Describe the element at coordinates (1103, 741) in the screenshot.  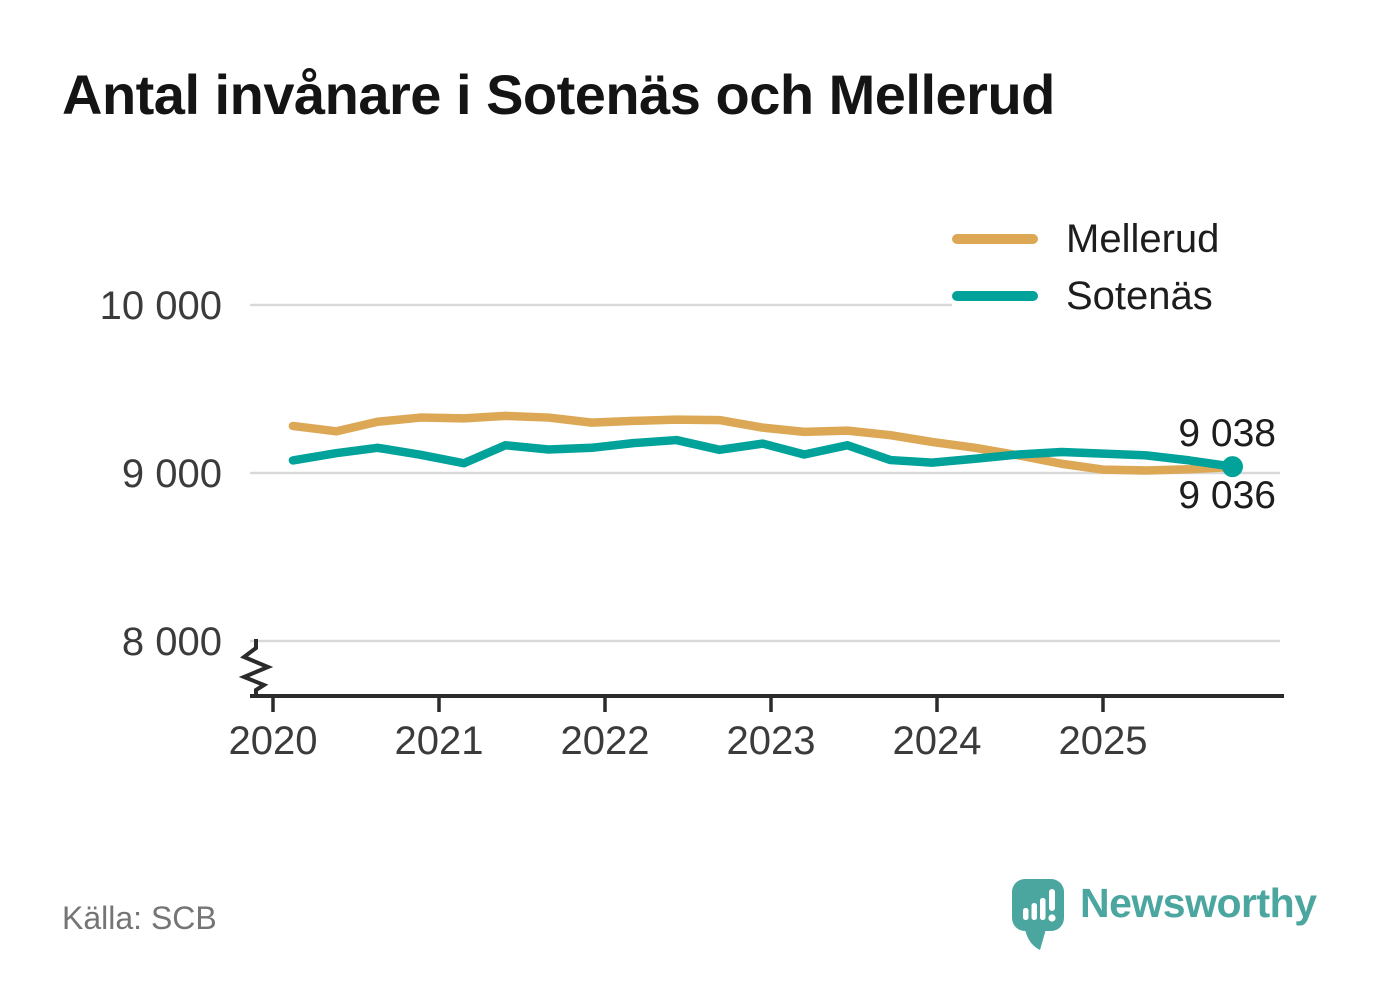
I see `x-axis-tick-label-2025: 2025` at that location.